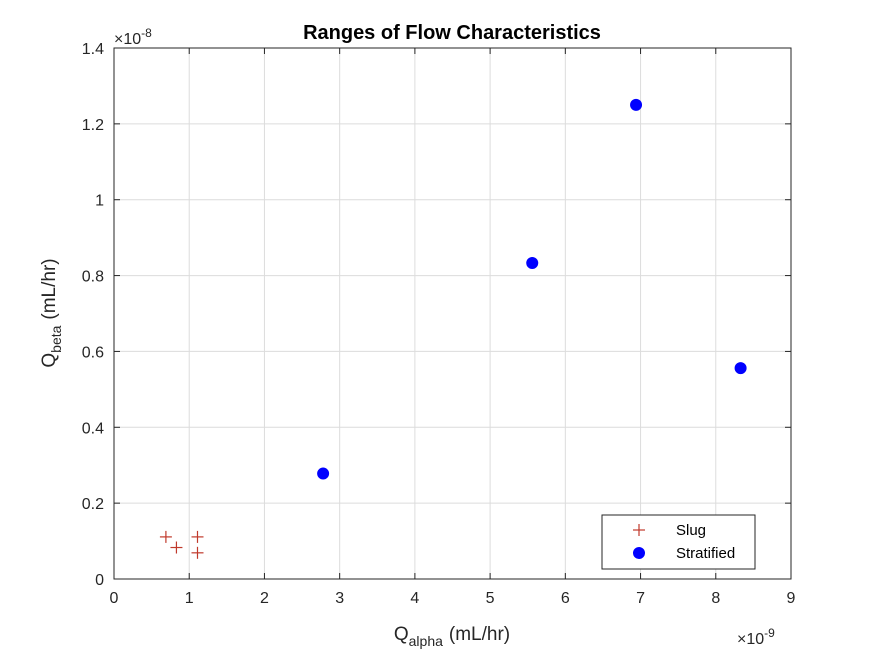 The image size is (875, 656). I want to click on x-tick-label: 1, so click(189, 598).